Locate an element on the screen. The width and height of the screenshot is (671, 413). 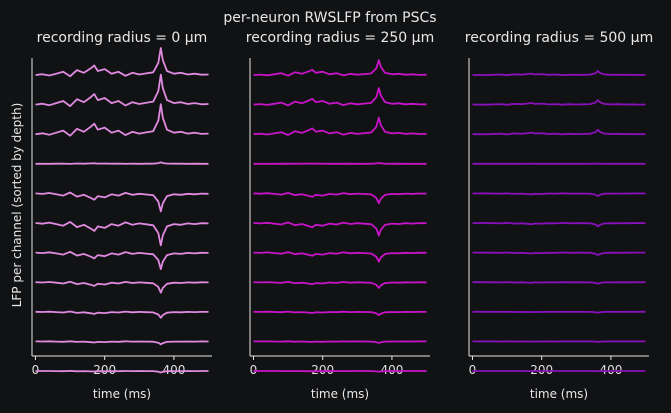
figure-title: per-neuron RWSLFP from PSCs is located at coordinates (329, 18).